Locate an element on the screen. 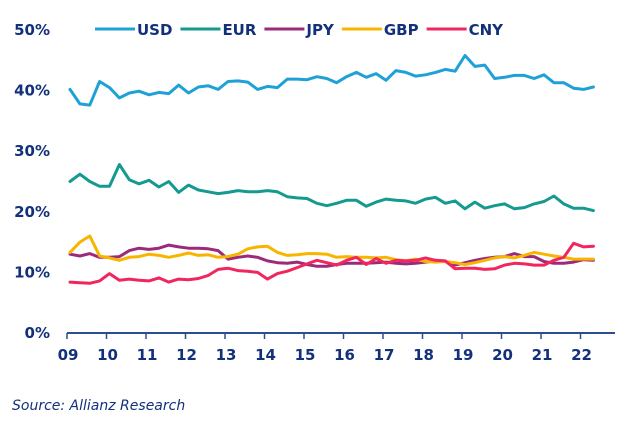  series-line-eur is located at coordinates (331, 188).